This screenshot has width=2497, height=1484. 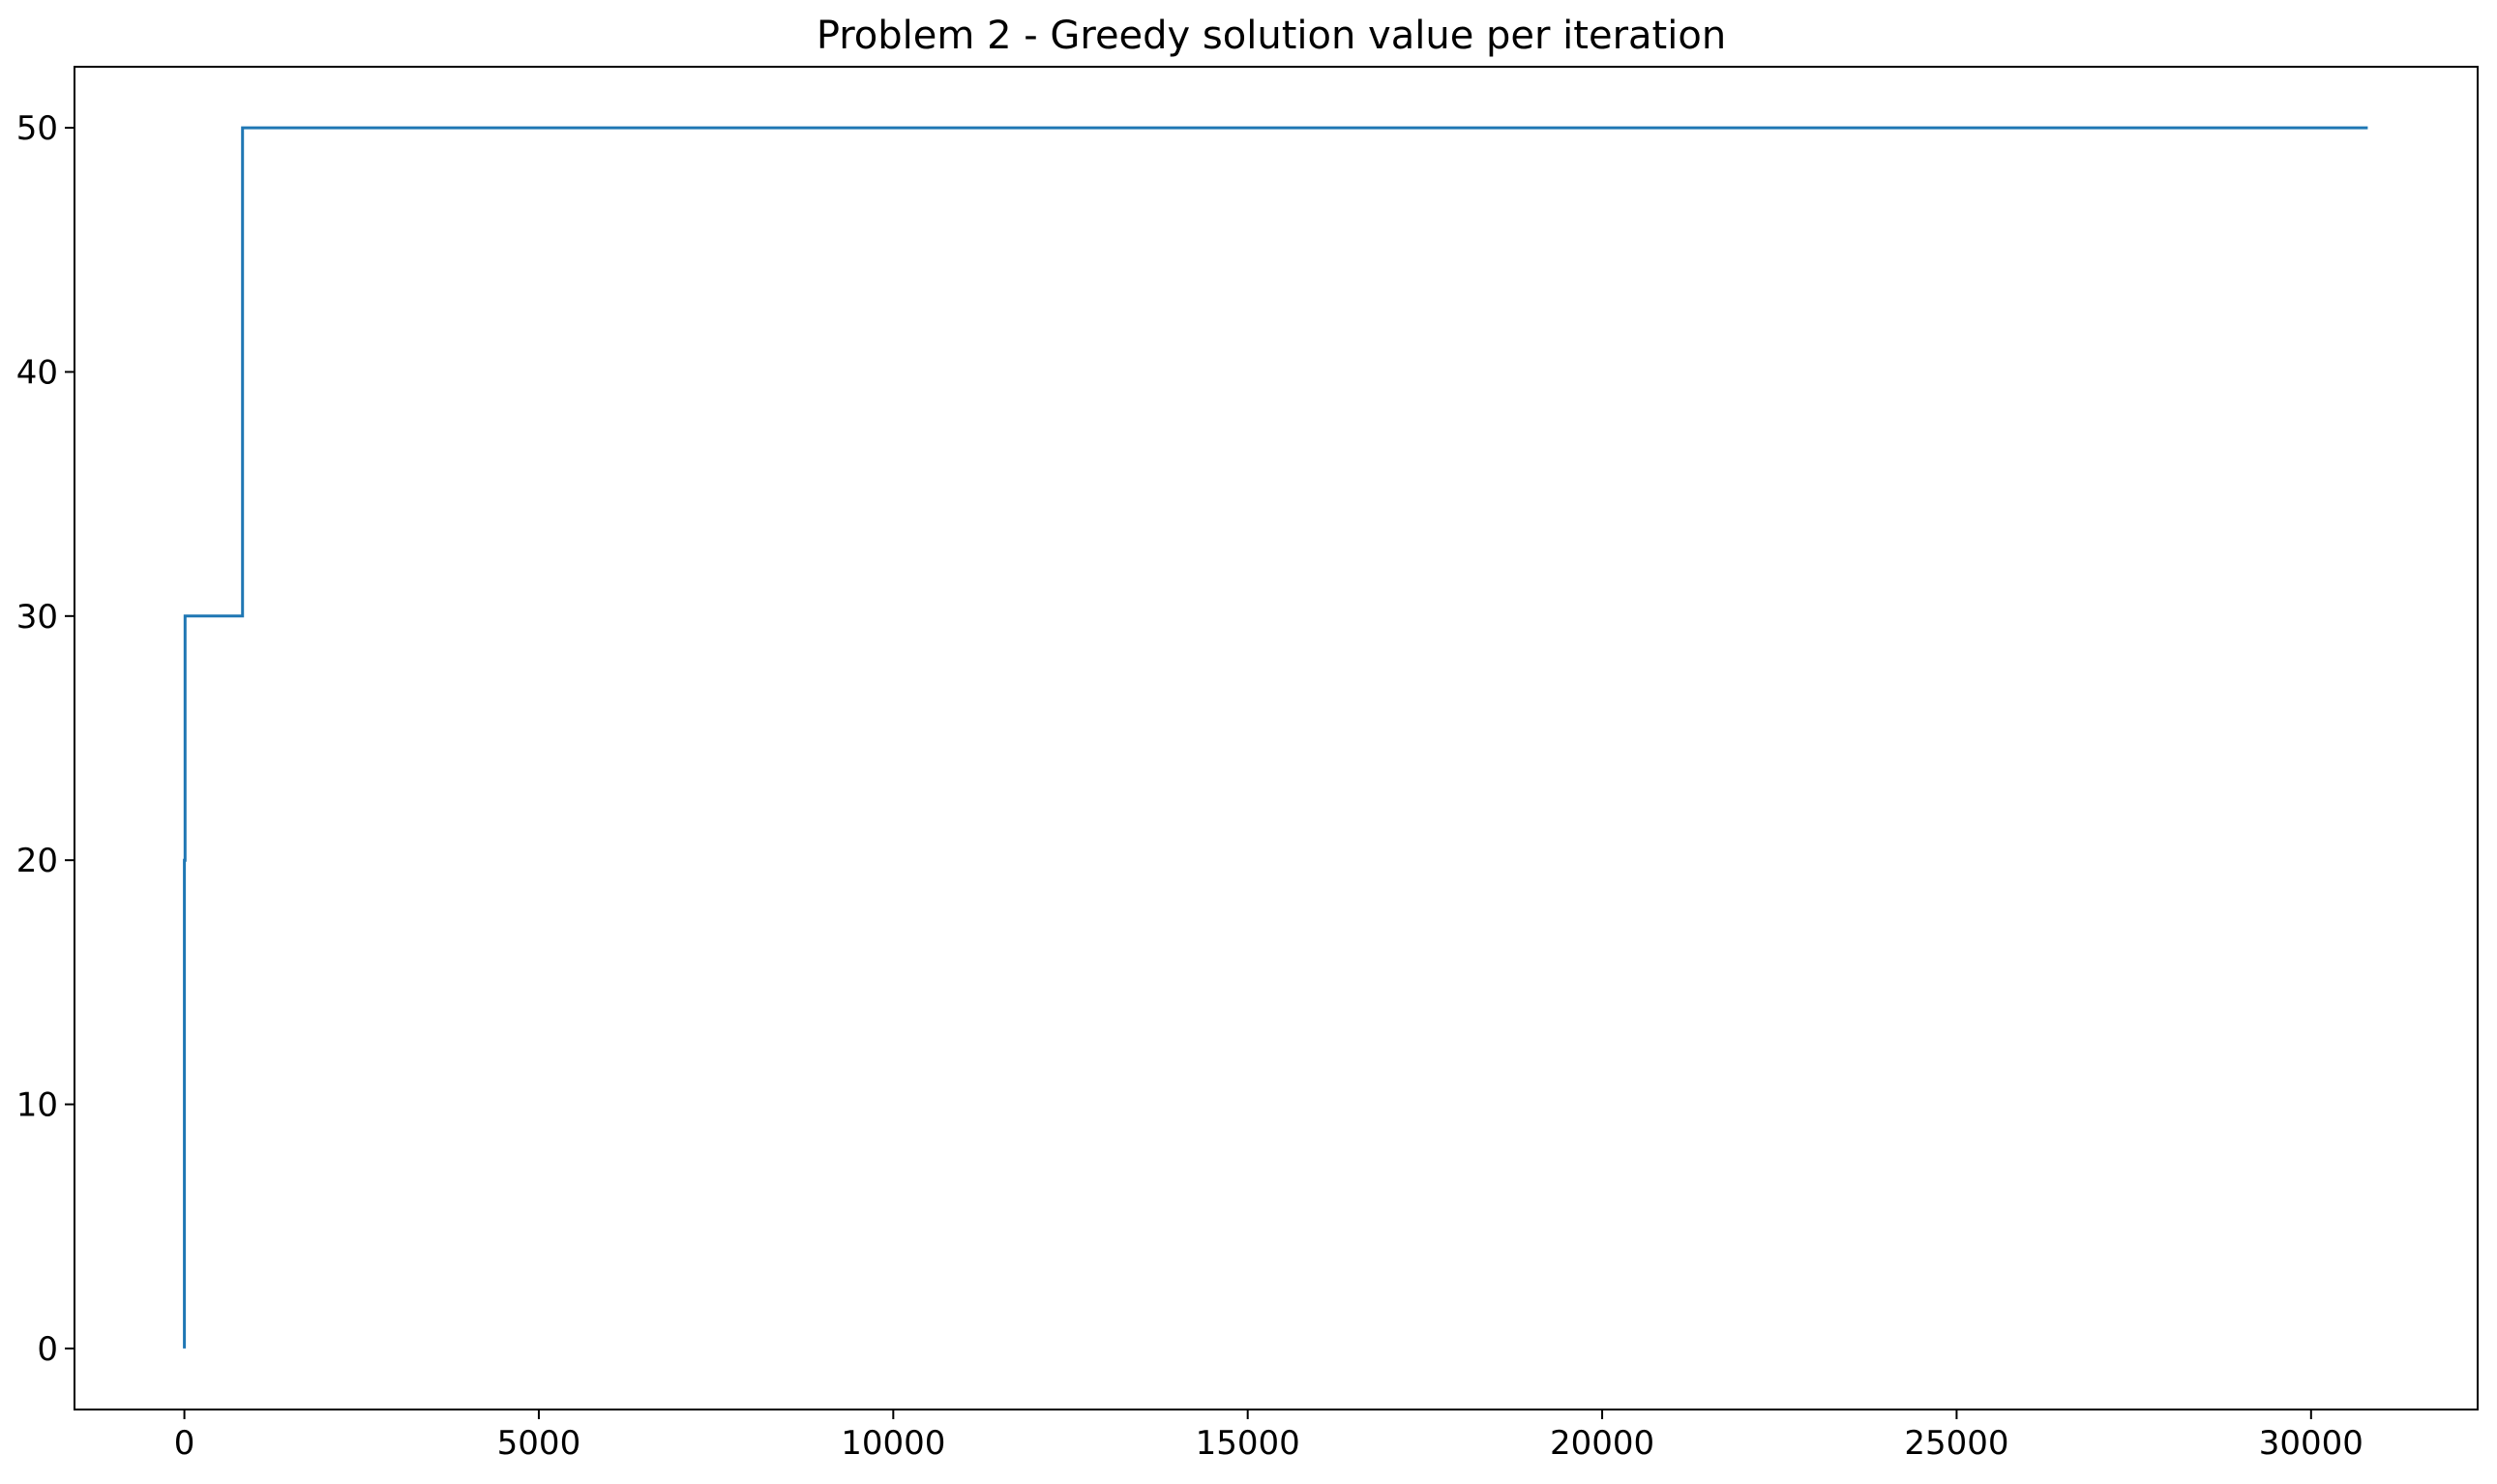 What do you see at coordinates (37, 372) in the screenshot?
I see `y-tick-label: 40` at bounding box center [37, 372].